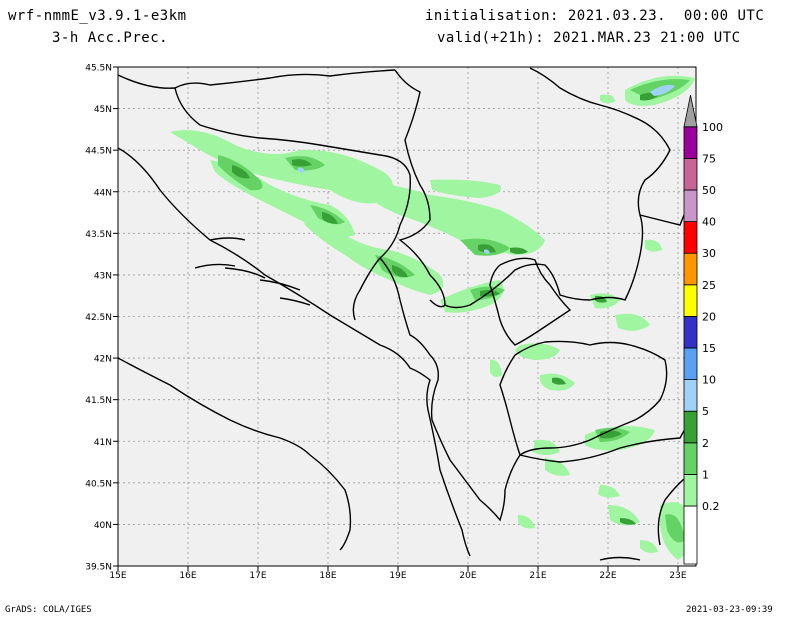  I want to click on colorbar-label: 2, so click(705, 443).